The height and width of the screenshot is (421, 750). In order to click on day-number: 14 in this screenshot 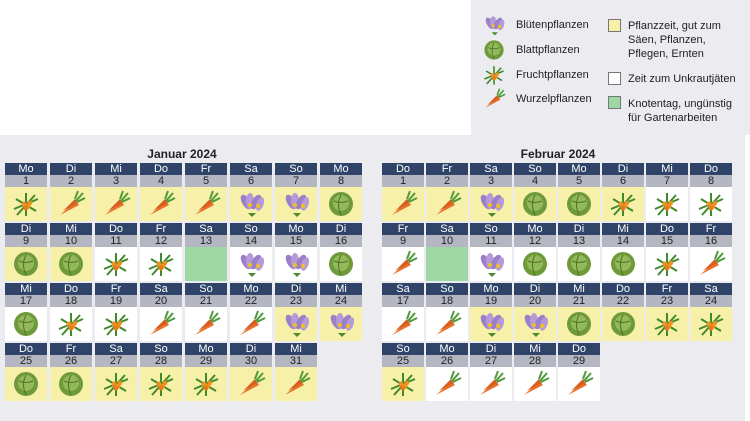, I will do `click(623, 241)`.